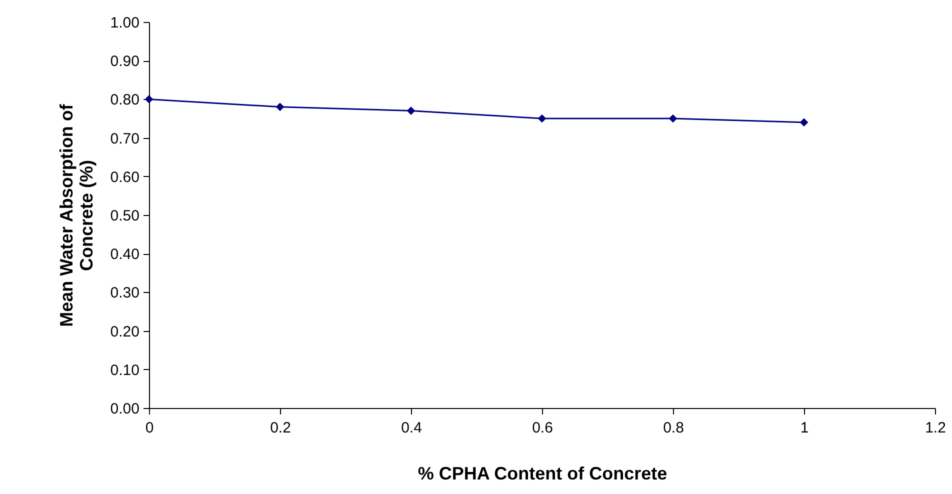  I want to click on y-tick-label: 1.00, so click(125, 23).